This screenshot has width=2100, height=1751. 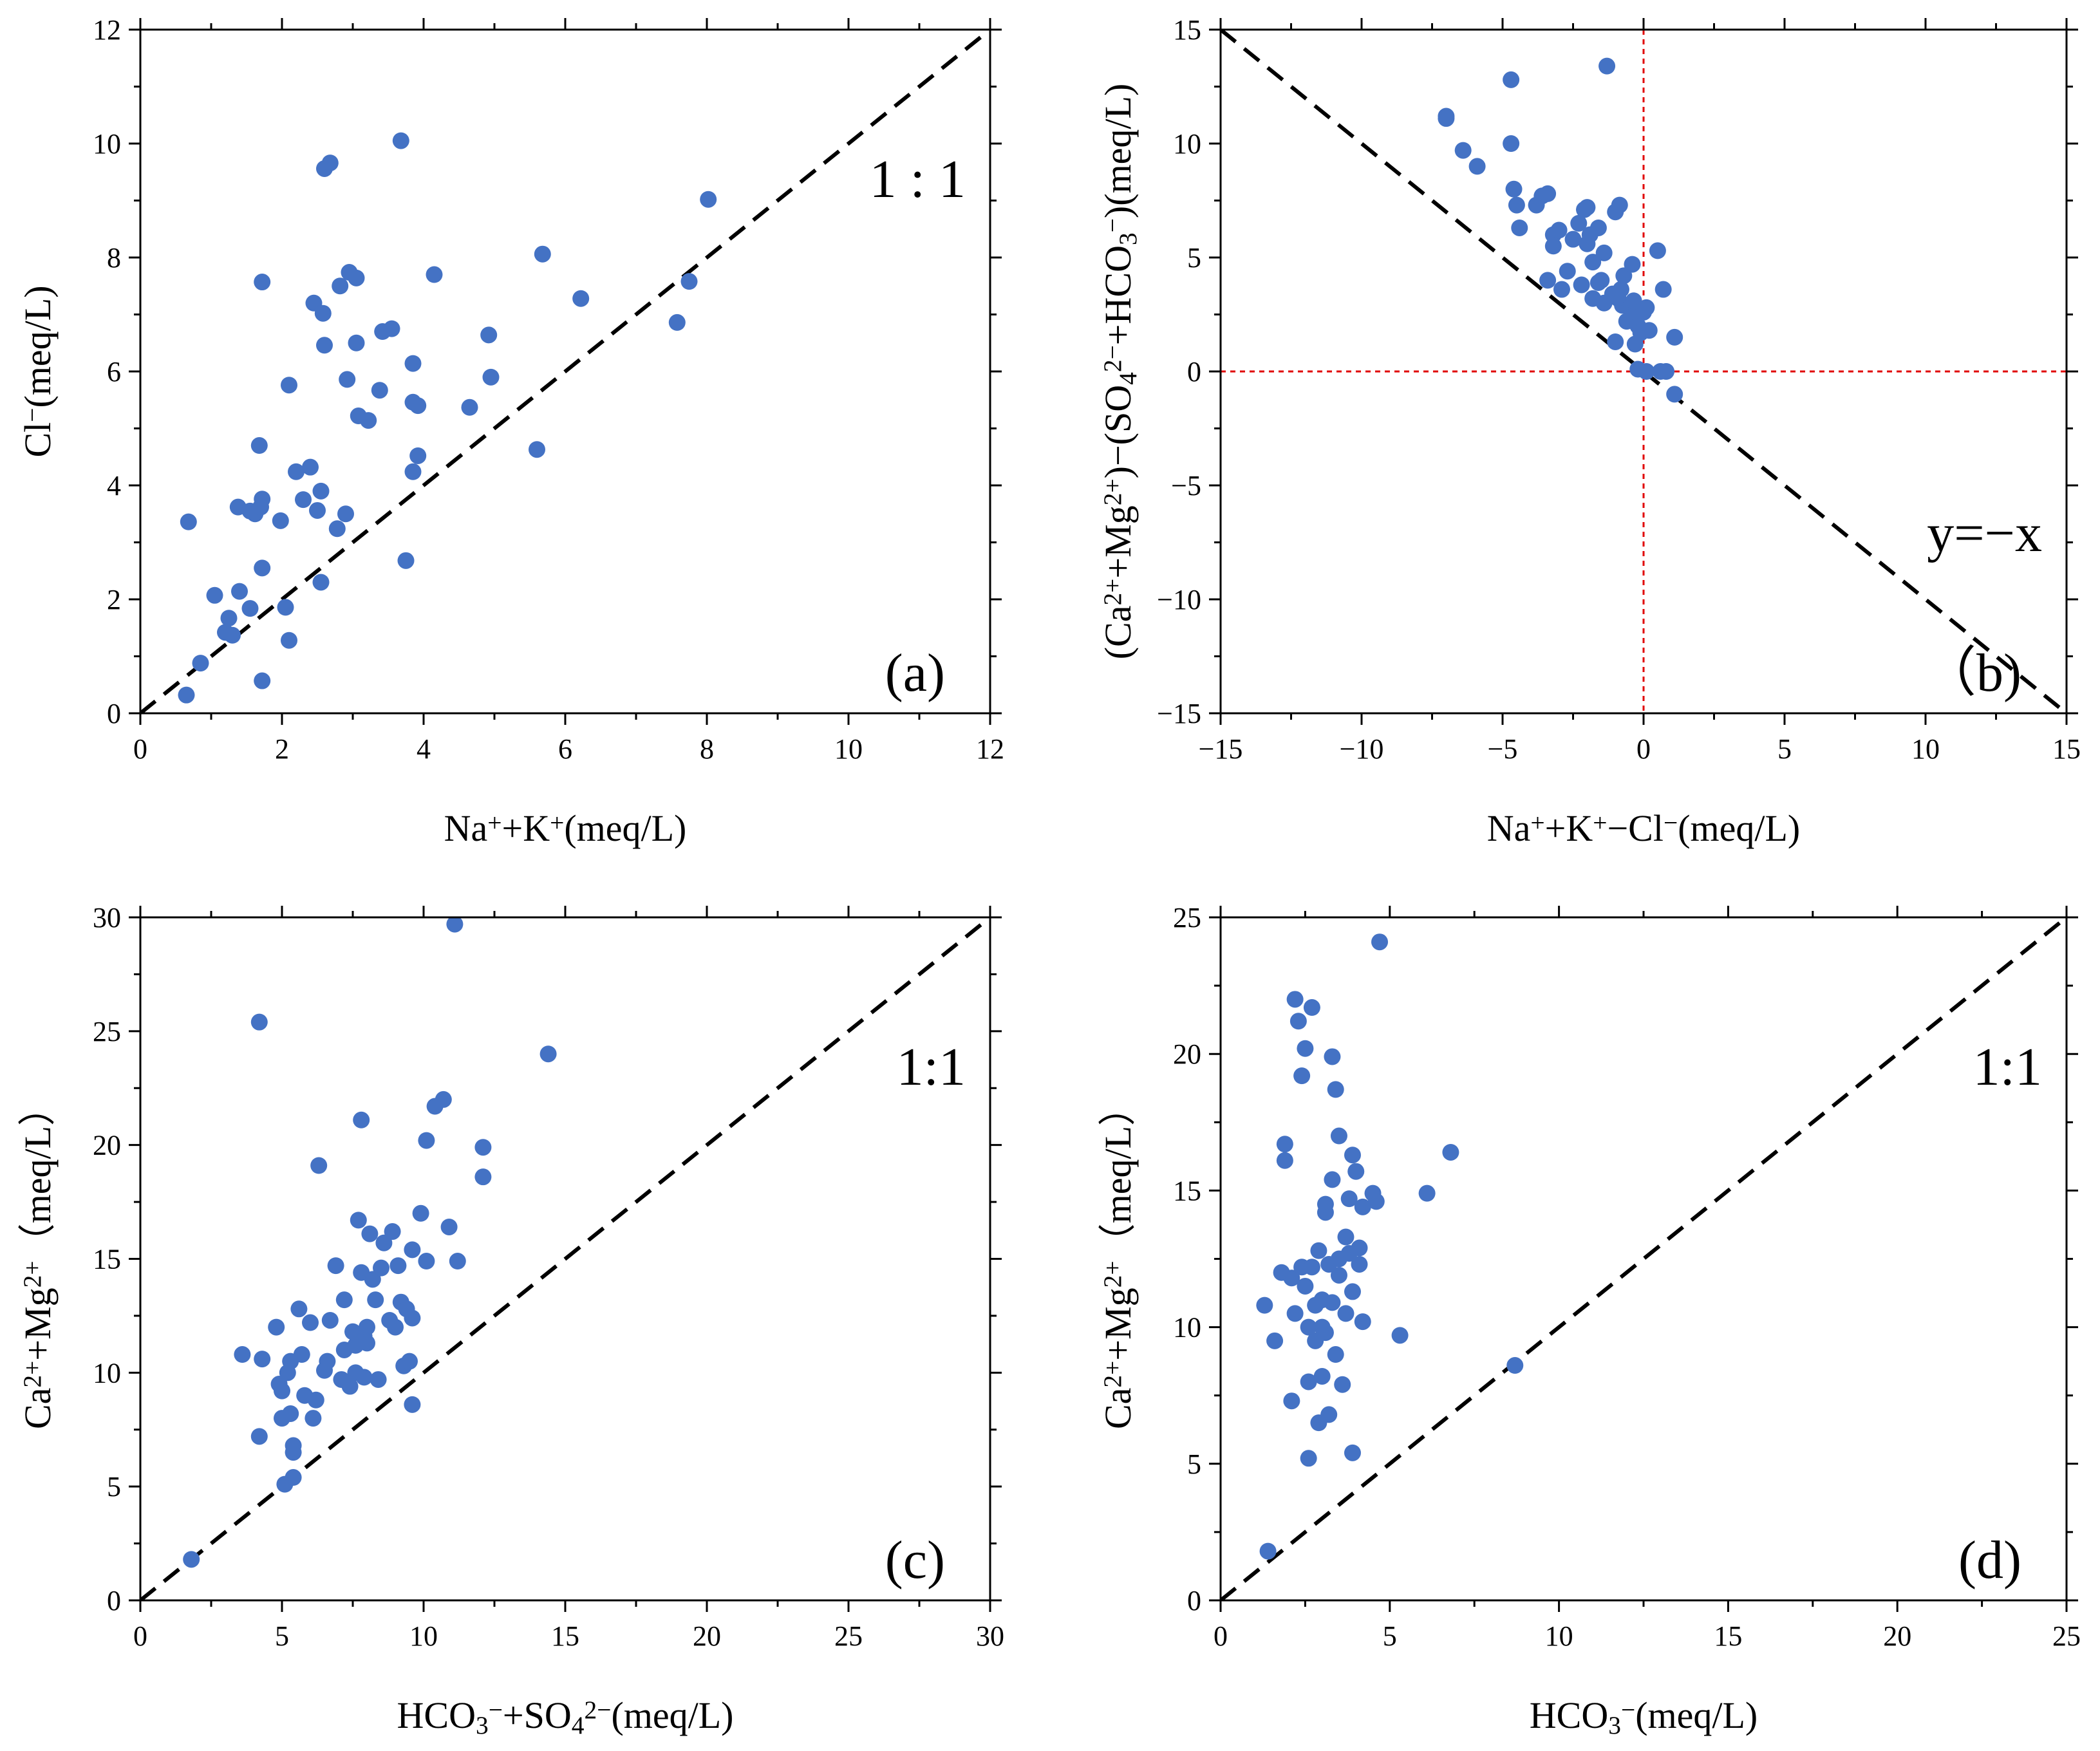 What do you see at coordinates (114, 599) in the screenshot?
I see `y-tick-label: 2` at bounding box center [114, 599].